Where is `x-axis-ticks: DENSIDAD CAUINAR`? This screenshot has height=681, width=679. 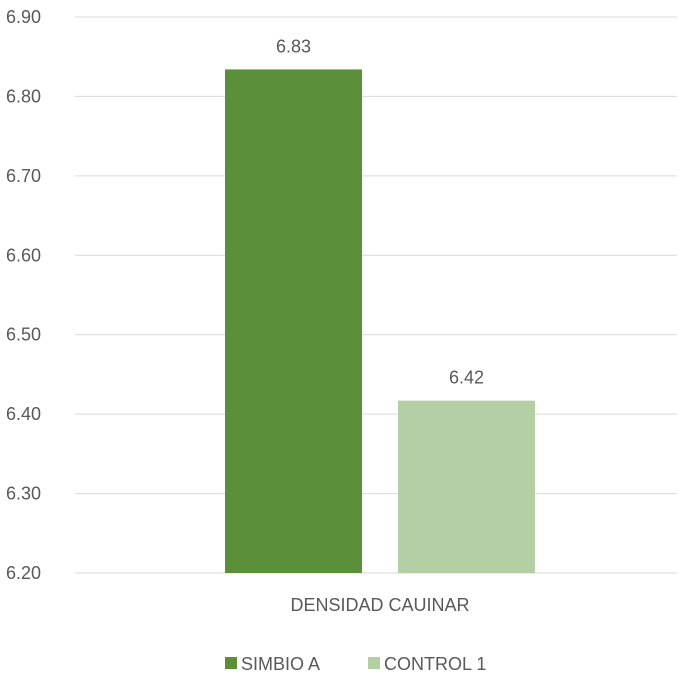
x-axis-ticks: DENSIDAD CAUINAR is located at coordinates (379, 605).